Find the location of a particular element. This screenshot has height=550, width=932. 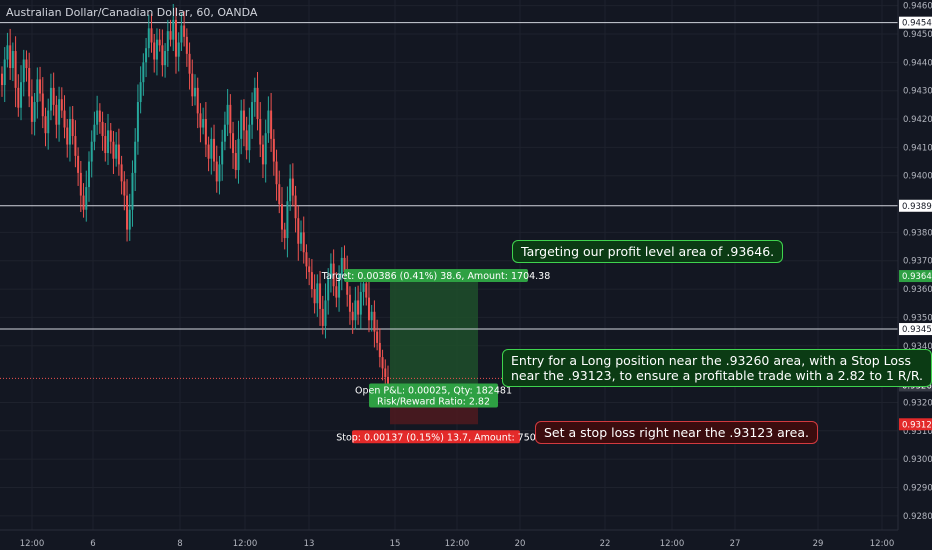

pnl-label-box is located at coordinates (433, 395).